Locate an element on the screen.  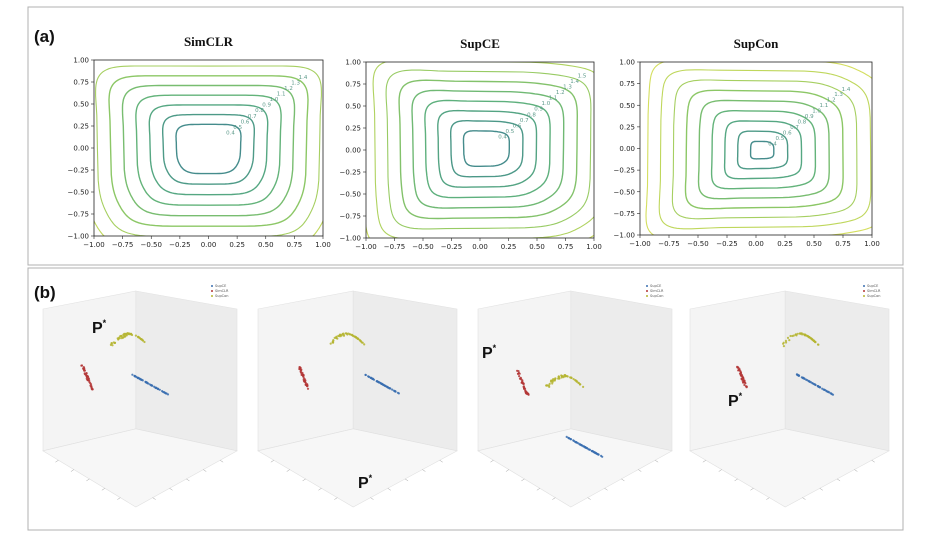
contour-level-label: 1.2 is located at coordinates (831, 101).